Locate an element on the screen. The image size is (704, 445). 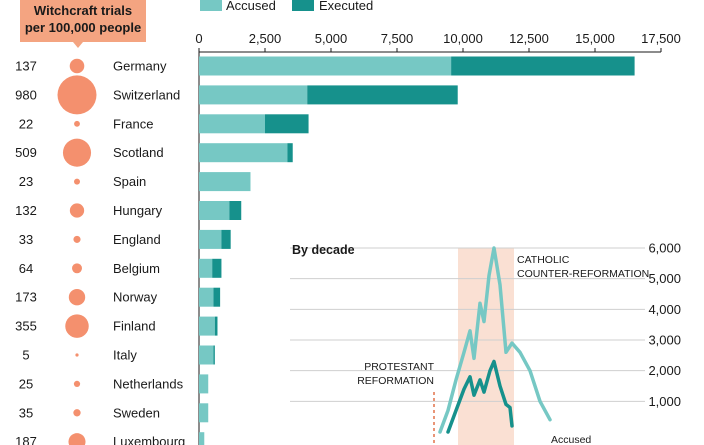
country-label: Luxembourg is located at coordinates (149, 439).